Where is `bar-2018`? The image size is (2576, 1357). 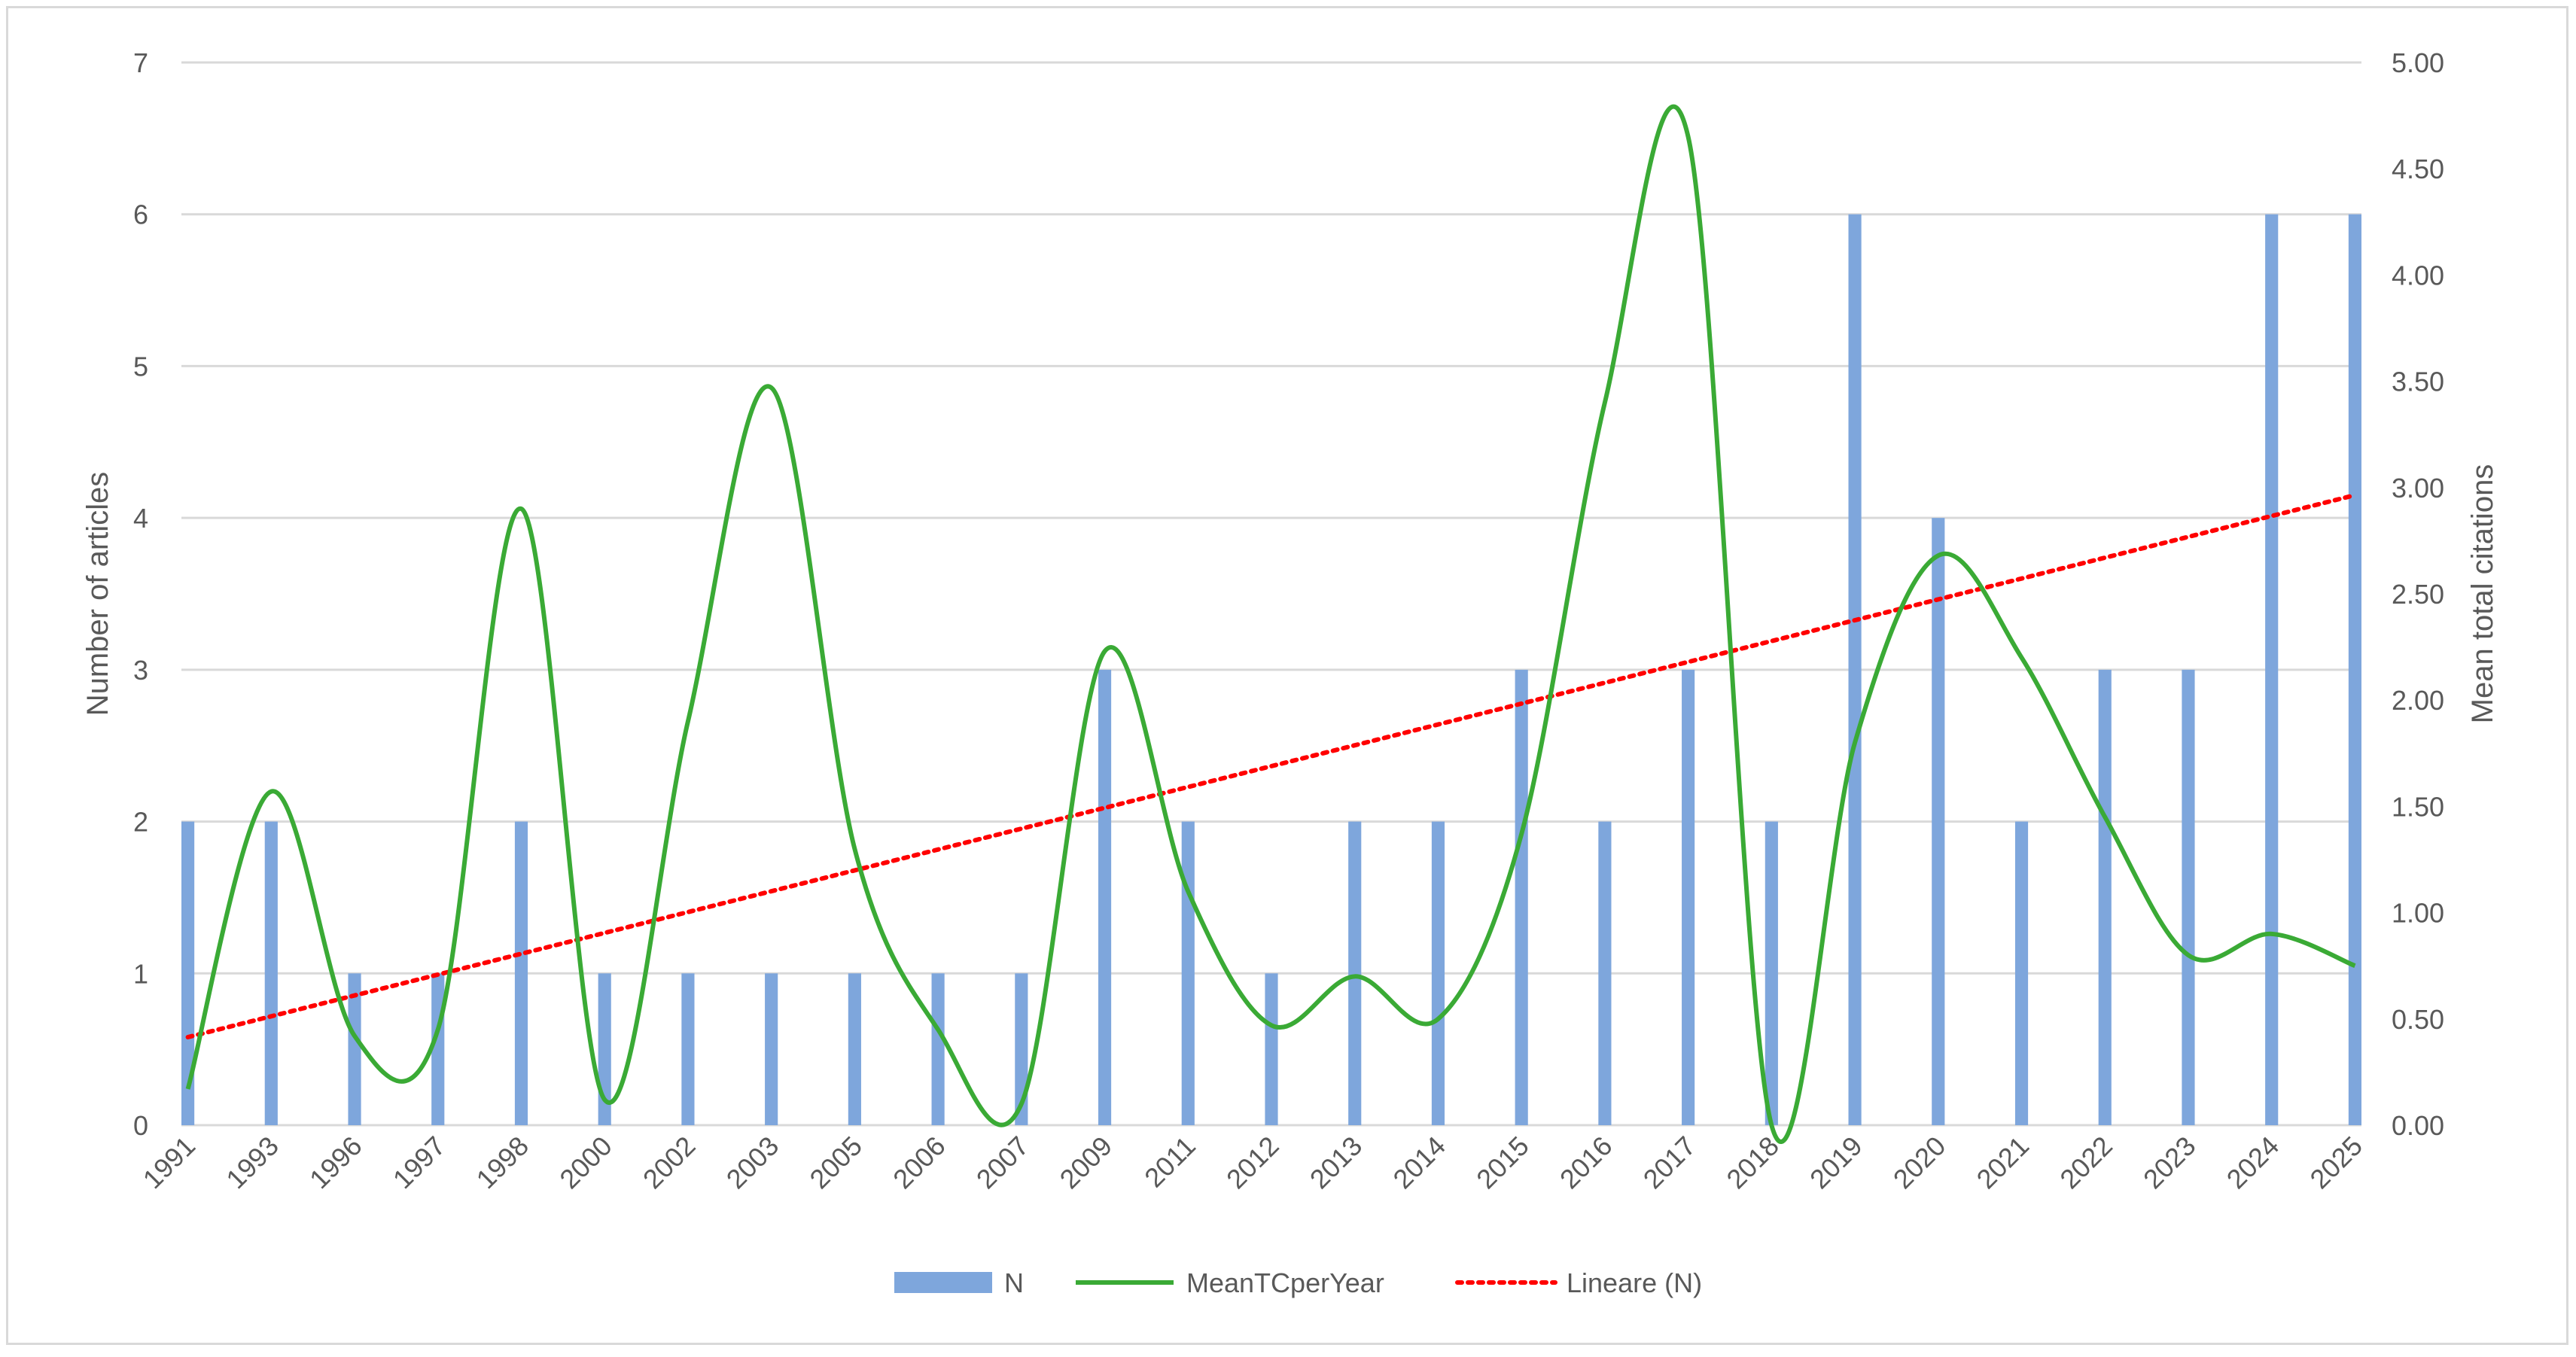
bar-2018 is located at coordinates (1771, 973).